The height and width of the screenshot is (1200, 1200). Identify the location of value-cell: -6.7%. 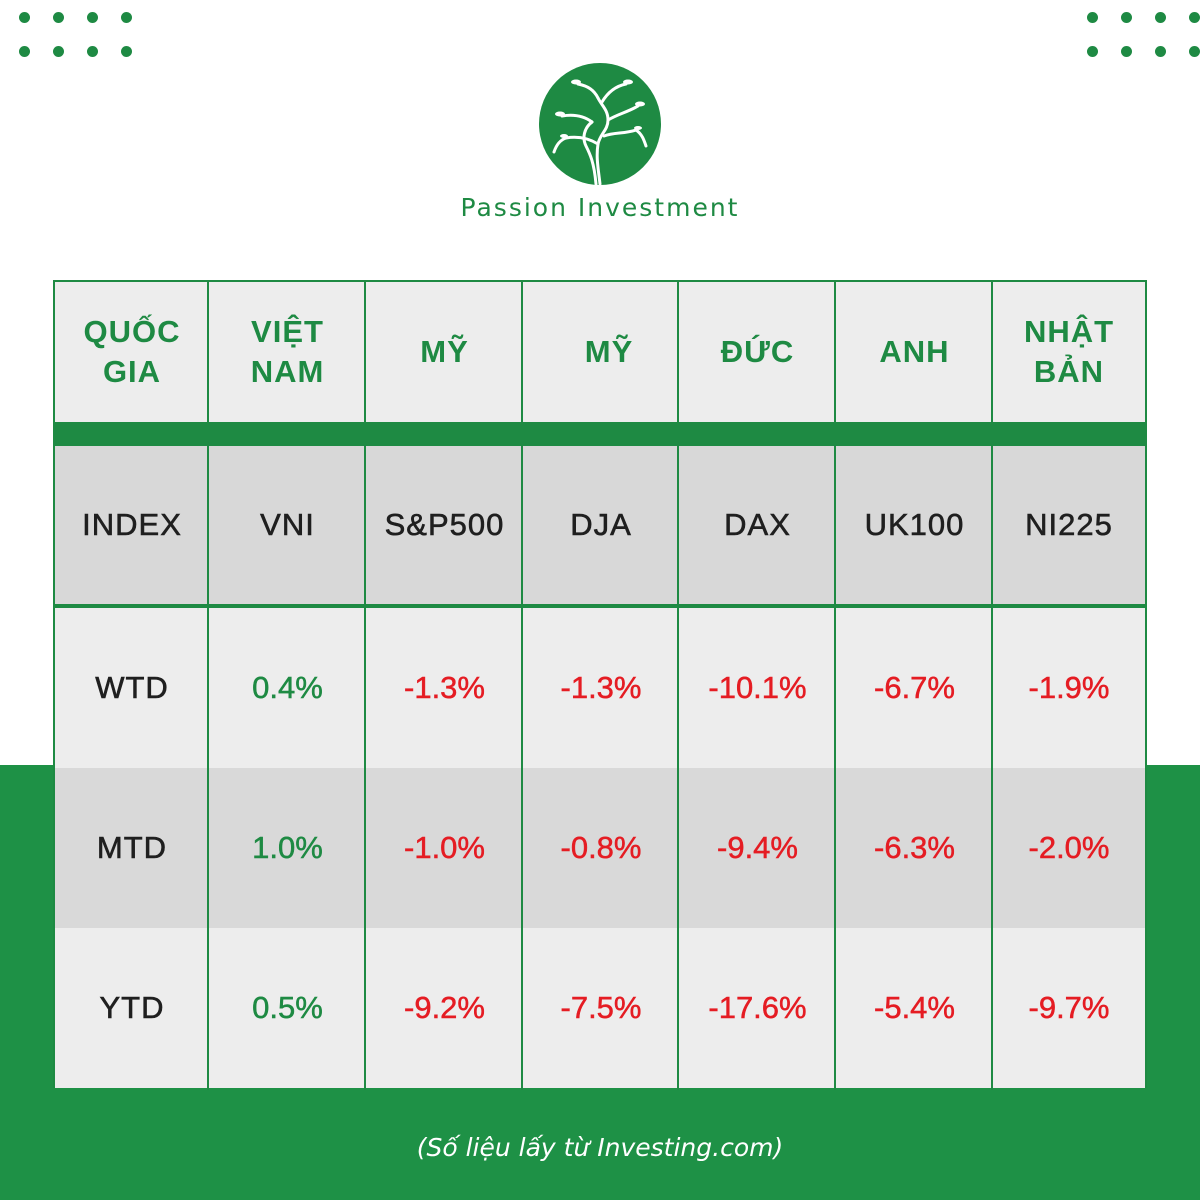
(914, 688).